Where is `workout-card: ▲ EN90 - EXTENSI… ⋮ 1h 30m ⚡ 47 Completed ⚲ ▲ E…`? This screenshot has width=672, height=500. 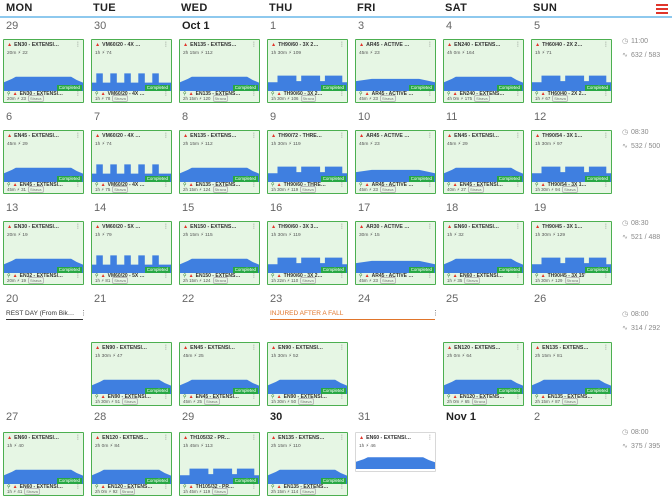
workout-card: ▲ EN90 - EXTENSI… ⋮ 1h 30m ⚡ 47 Completed ⚲ ▲ E… is located at coordinates (131, 374).